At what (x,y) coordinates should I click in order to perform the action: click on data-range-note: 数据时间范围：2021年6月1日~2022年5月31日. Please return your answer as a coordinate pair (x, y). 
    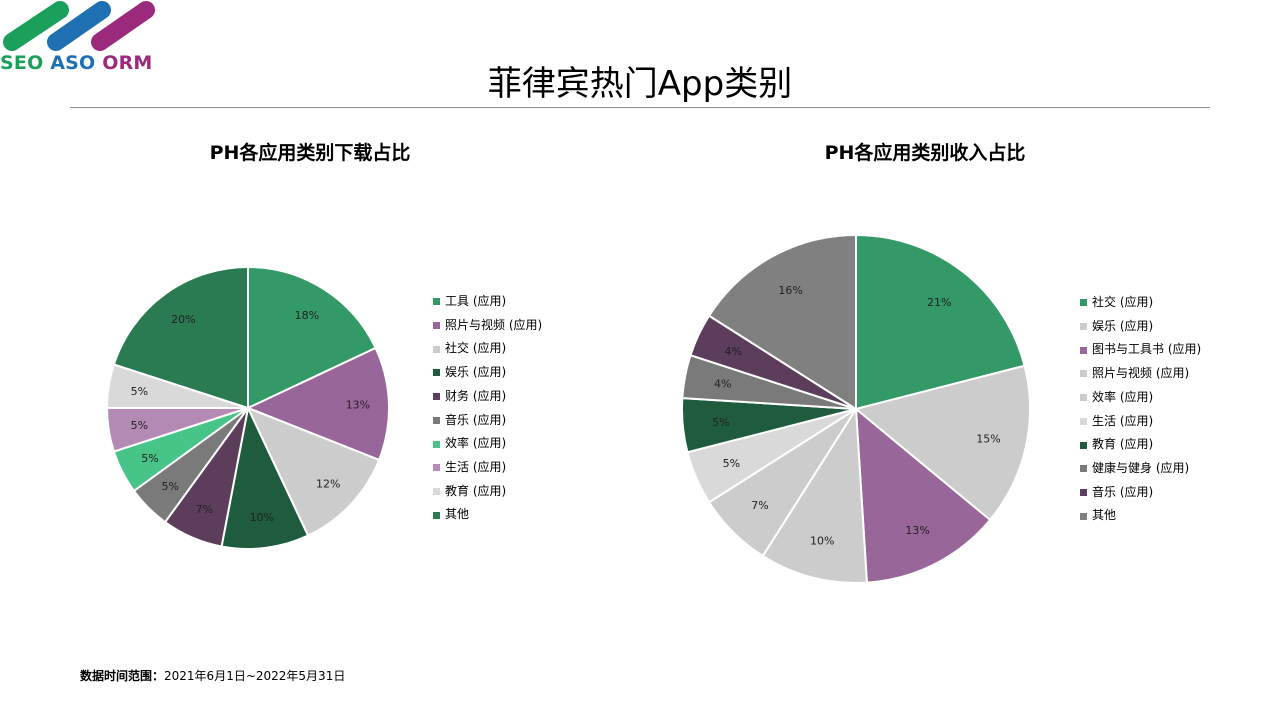
    Looking at the image, I should click on (212, 675).